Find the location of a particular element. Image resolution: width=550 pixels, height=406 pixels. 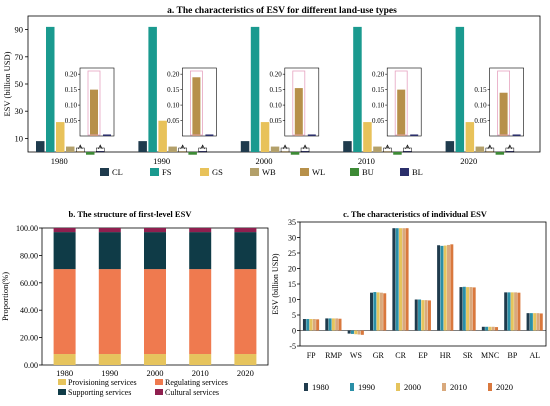

legend-label-fs: FS is located at coordinates (167, 172).